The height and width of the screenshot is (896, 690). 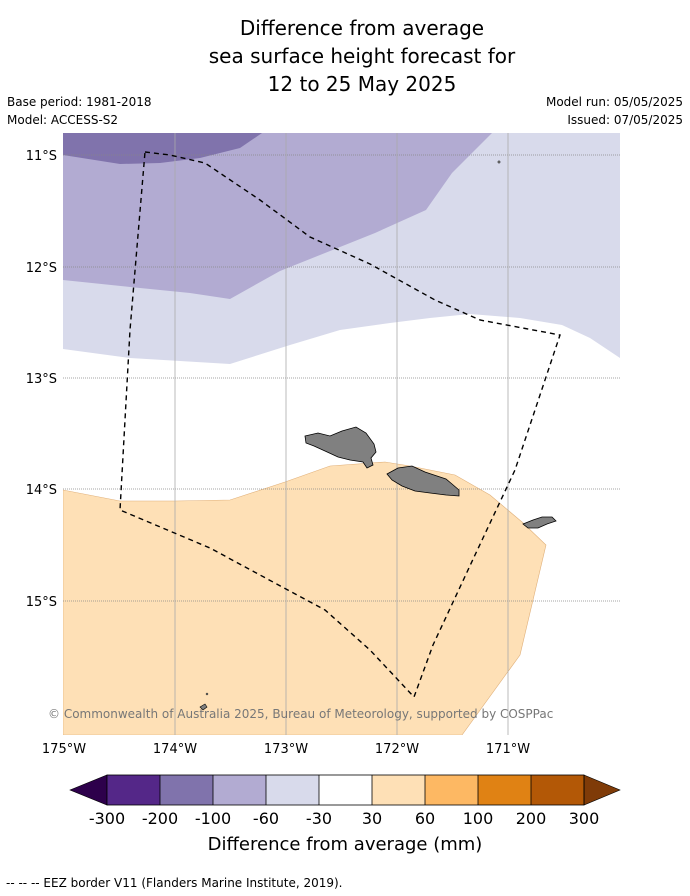 I want to click on lat-labels: 11°S 12°S 13°S 14°S 15°S, so click(x=41, y=379).